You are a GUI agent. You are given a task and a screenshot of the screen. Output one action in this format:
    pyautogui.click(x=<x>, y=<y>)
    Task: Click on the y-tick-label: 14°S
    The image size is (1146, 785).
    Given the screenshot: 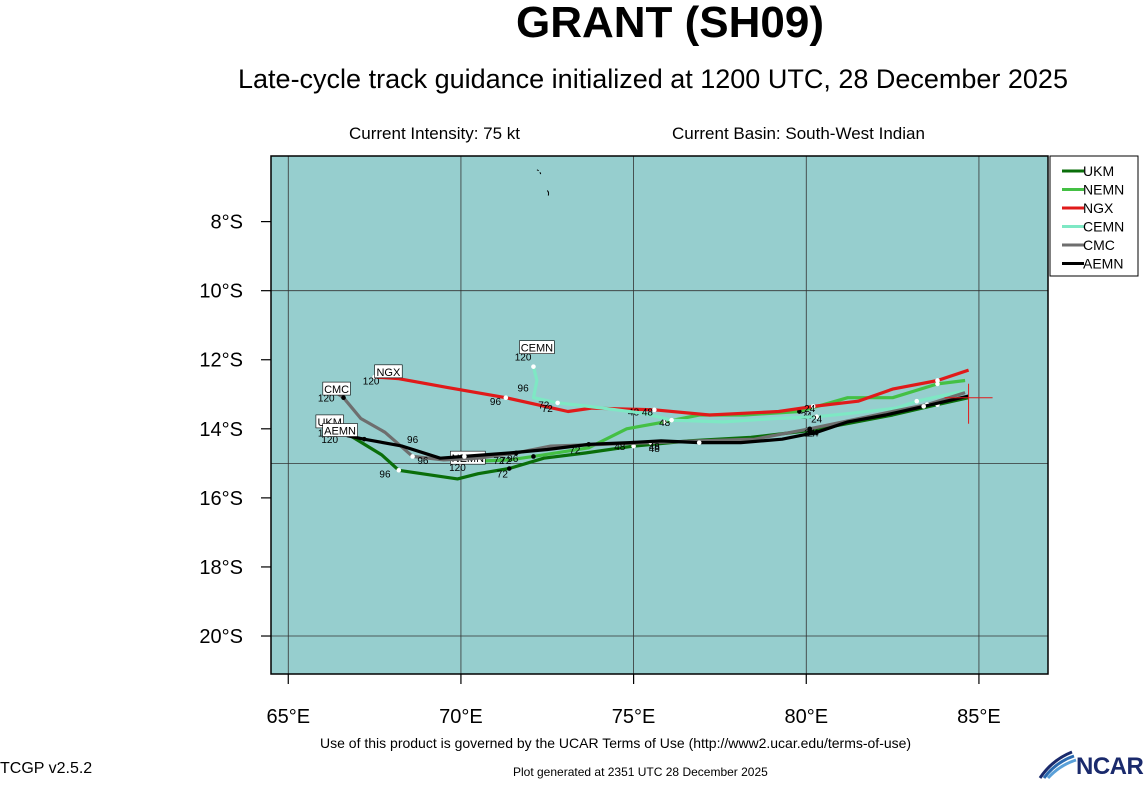 What is the action you would take?
    pyautogui.click(x=221, y=430)
    